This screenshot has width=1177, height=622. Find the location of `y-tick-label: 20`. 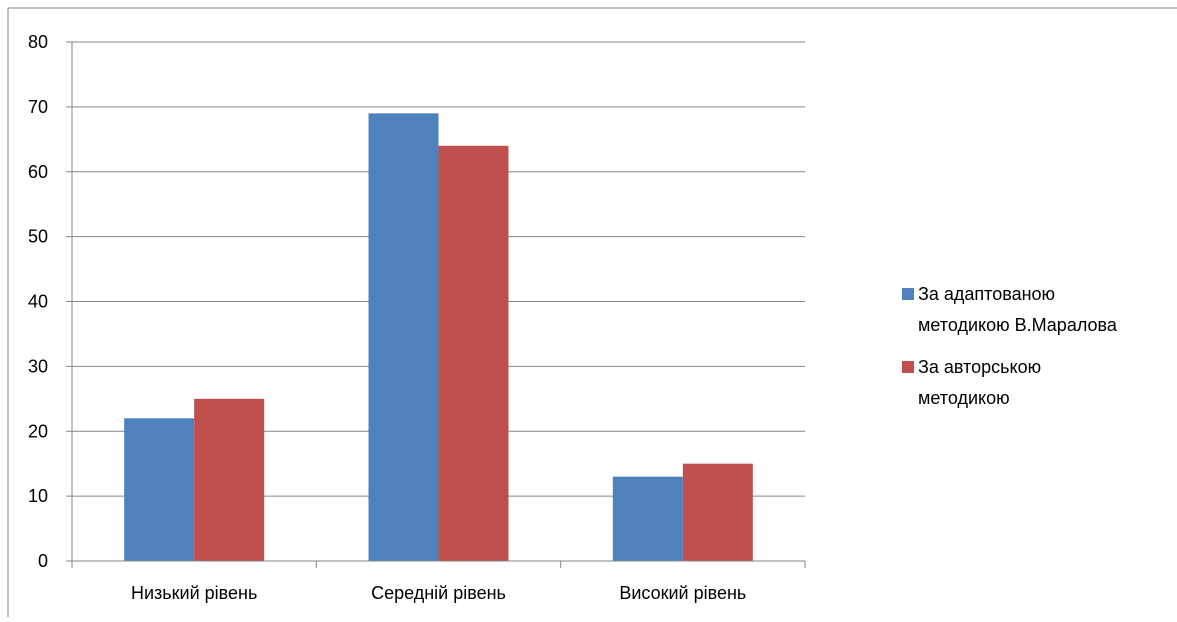

y-tick-label: 20 is located at coordinates (38, 431).